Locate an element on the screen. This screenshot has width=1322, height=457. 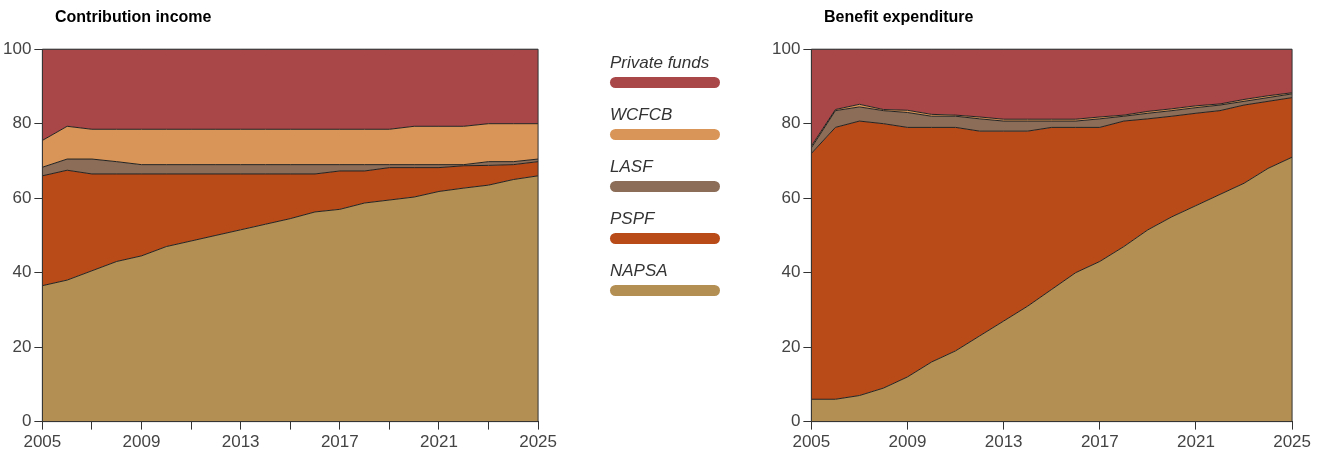
text: NAPSA is located at coordinates (639, 271).